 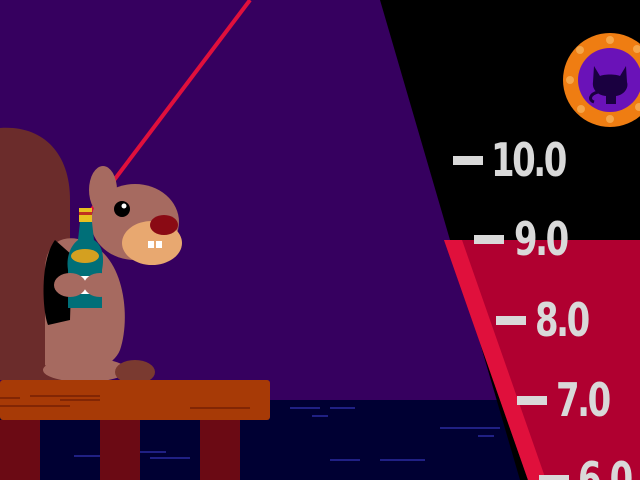 I want to click on meter-label-6: 6.0, so click(x=605, y=466).